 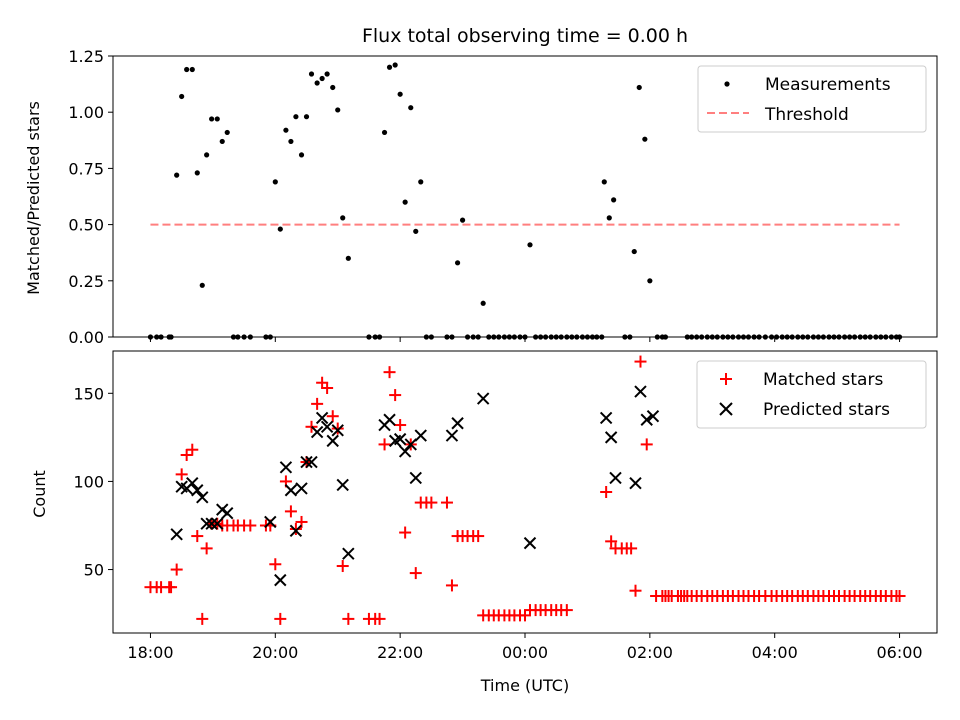 What do you see at coordinates (86, 56) in the screenshot?
I see `top-y-tick-label: 1.25` at bounding box center [86, 56].